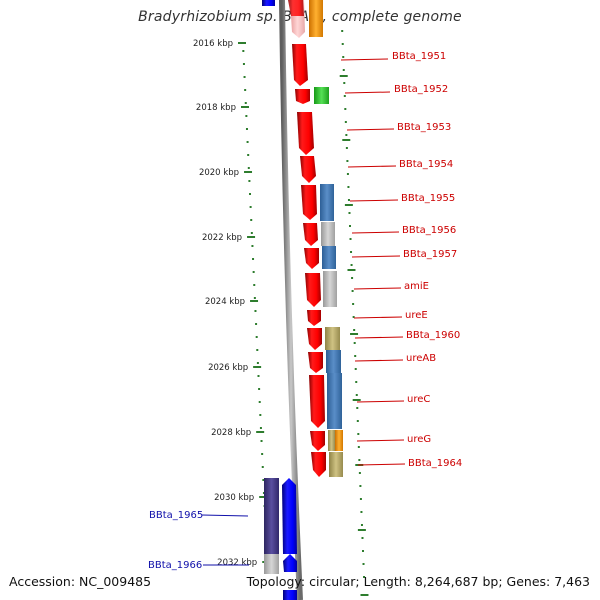 The height and width of the screenshot is (600, 600). What do you see at coordinates (424, 127) in the screenshot?
I see `gene-label-bbta-1953: BBta_1953` at bounding box center [424, 127].